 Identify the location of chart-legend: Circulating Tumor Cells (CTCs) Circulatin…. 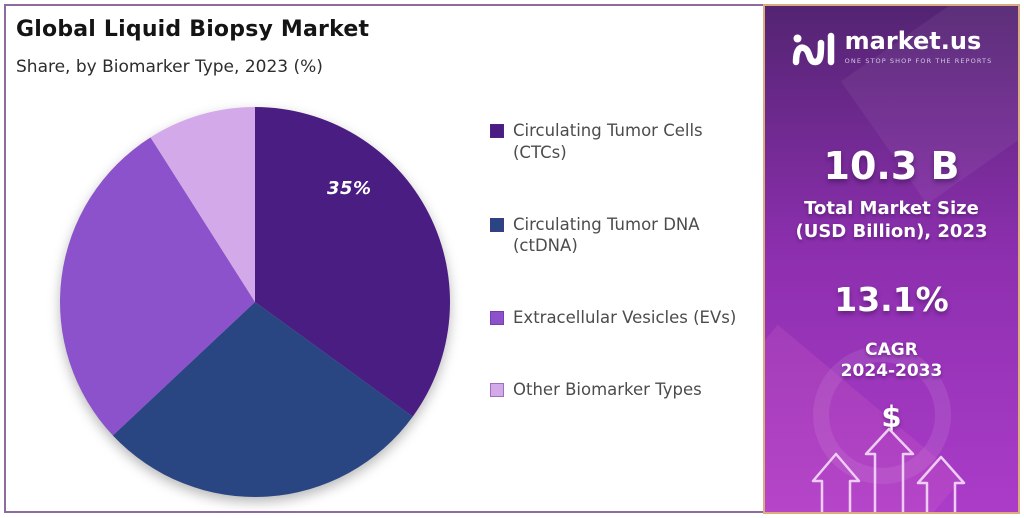
(620, 260).